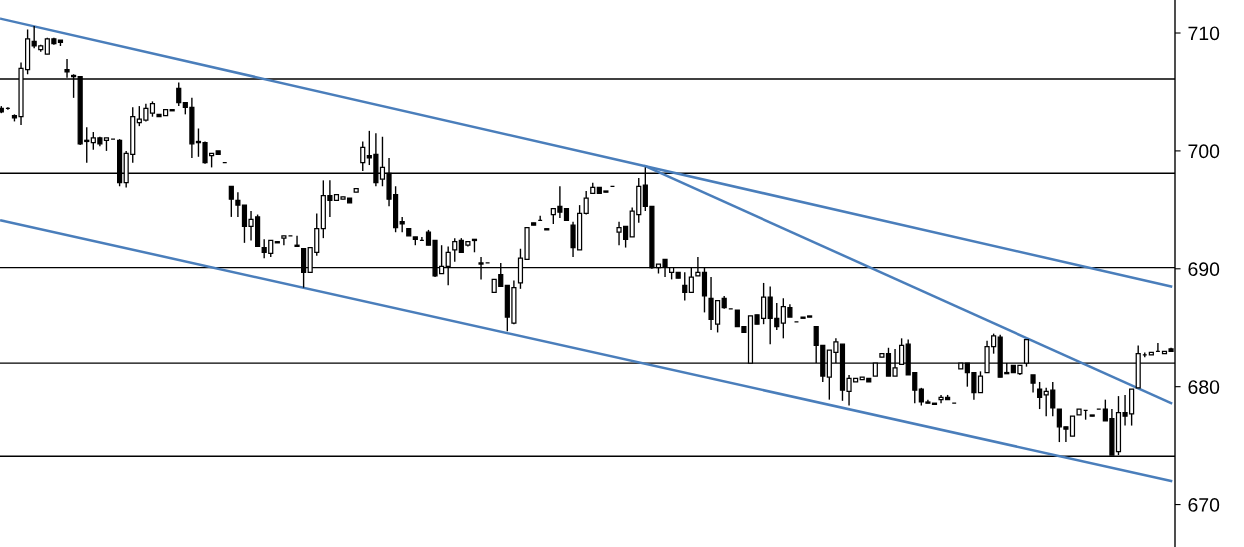 This screenshot has width=1244, height=547. What do you see at coordinates (1204, 269) in the screenshot?
I see `y-tick-label: 690` at bounding box center [1204, 269].